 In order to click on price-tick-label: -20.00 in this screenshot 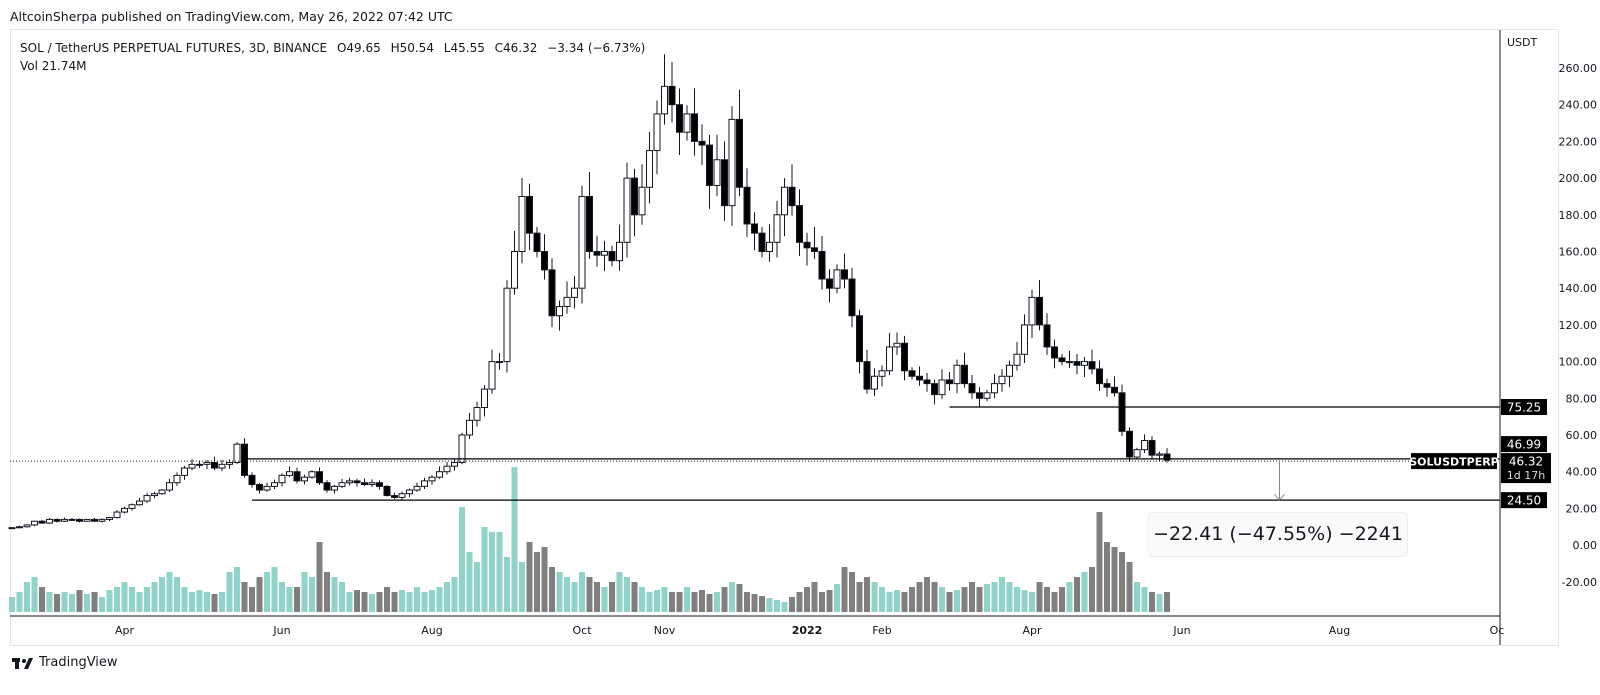, I will do `click(1579, 582)`.